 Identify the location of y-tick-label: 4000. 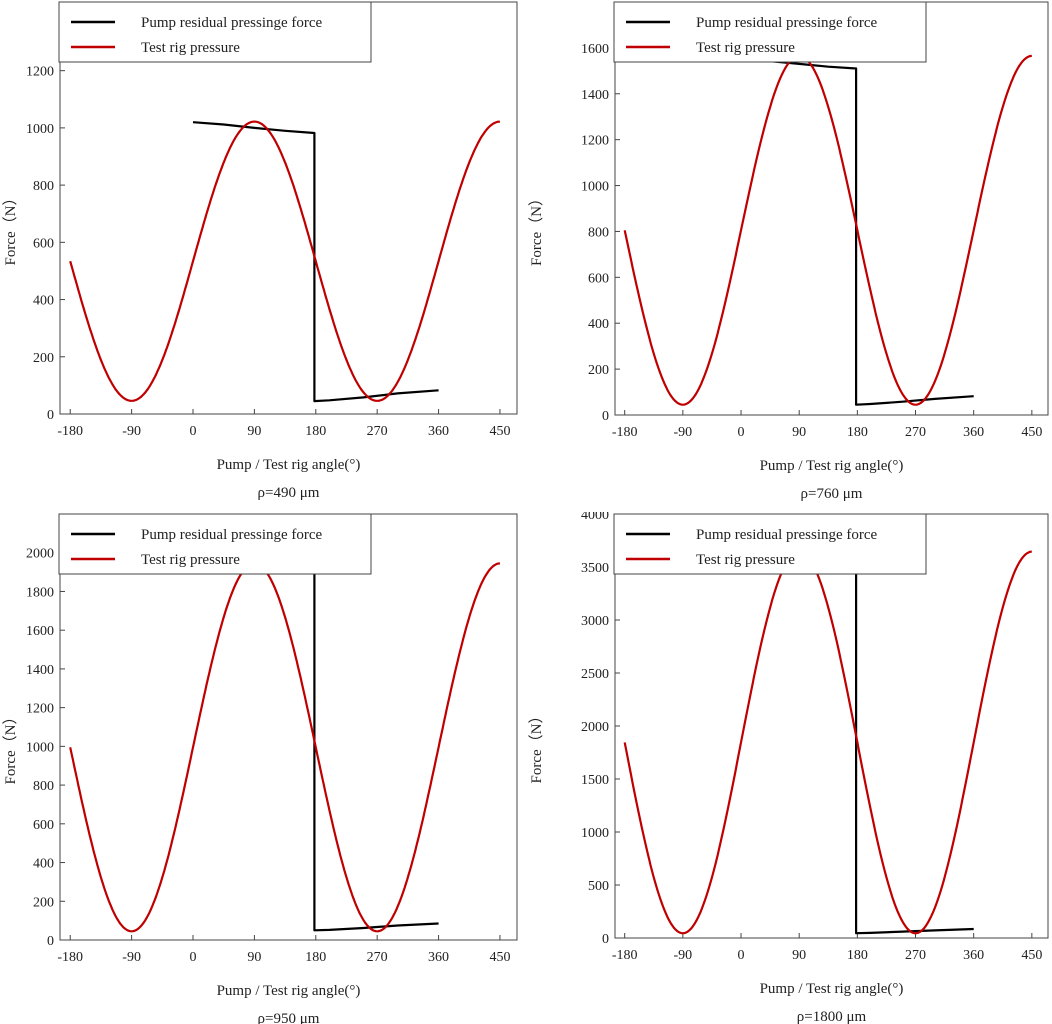
(595, 517).